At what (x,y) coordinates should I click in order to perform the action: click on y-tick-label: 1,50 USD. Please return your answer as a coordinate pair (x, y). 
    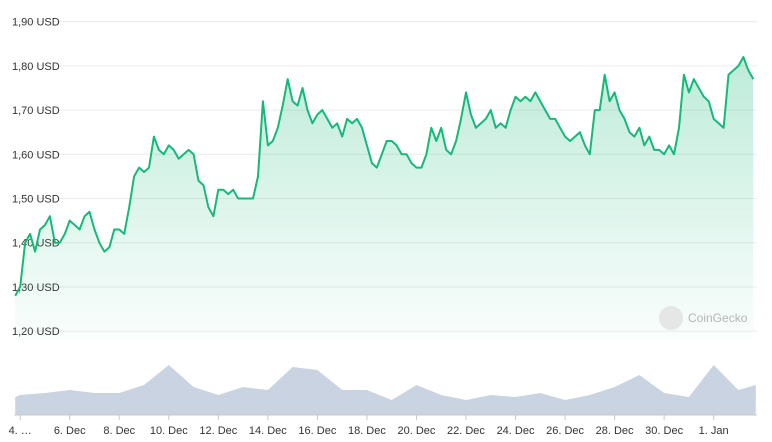
    Looking at the image, I should click on (36, 200).